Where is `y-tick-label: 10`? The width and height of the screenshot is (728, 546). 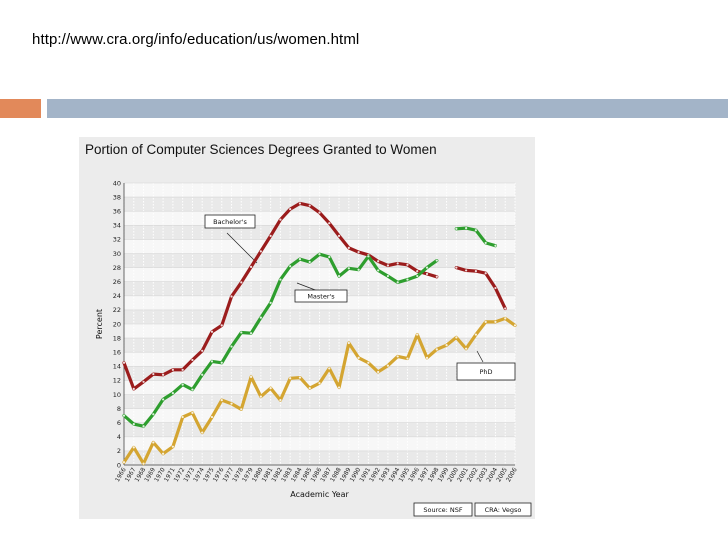 y-tick-label: 10 is located at coordinates (117, 395).